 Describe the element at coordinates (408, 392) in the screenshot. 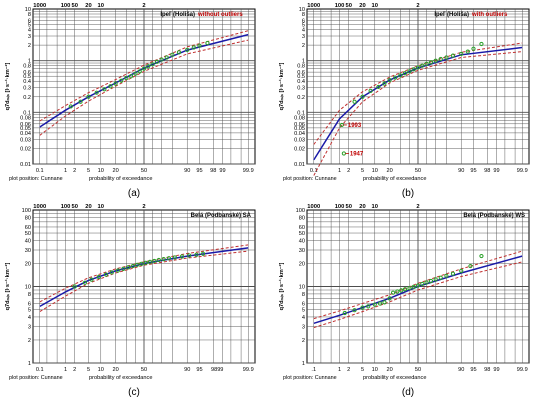

I see `panel-label: (d)` at that location.